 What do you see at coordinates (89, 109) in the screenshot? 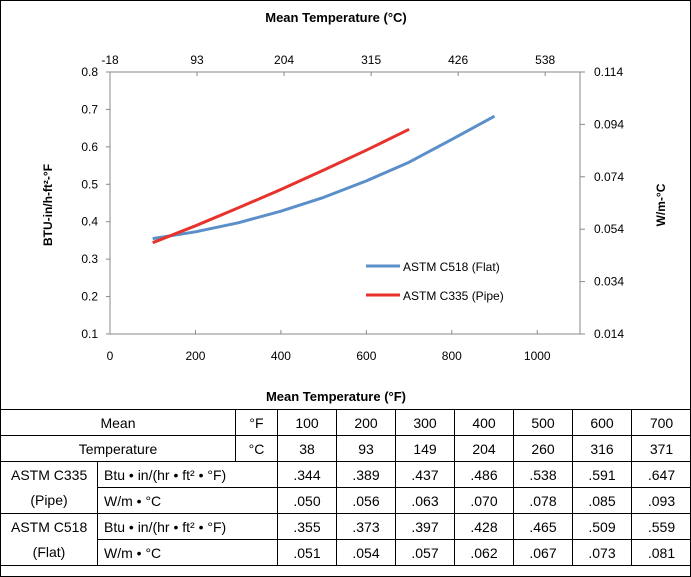
I see `y-tick-label: 0.7` at bounding box center [89, 109].